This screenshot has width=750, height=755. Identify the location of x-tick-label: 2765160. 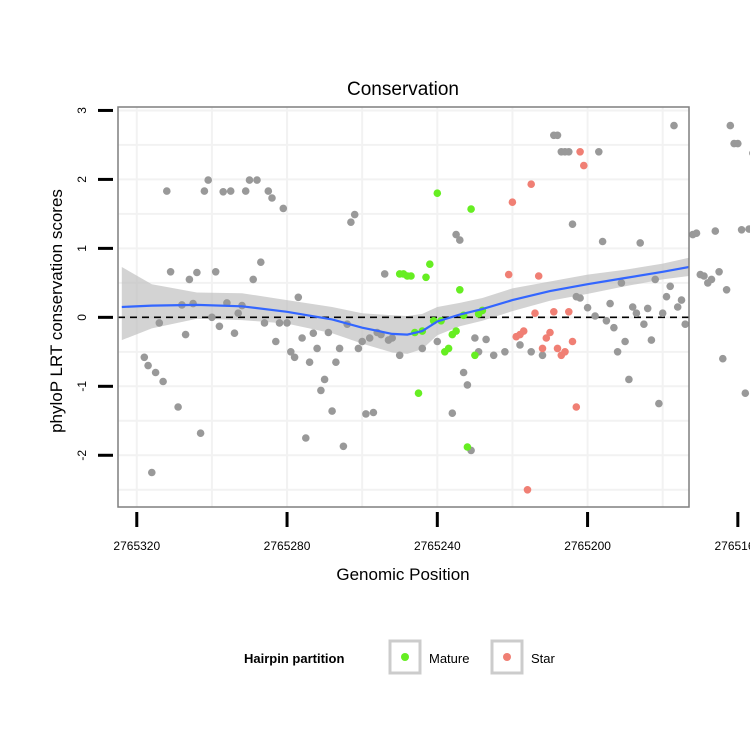
(732, 546).